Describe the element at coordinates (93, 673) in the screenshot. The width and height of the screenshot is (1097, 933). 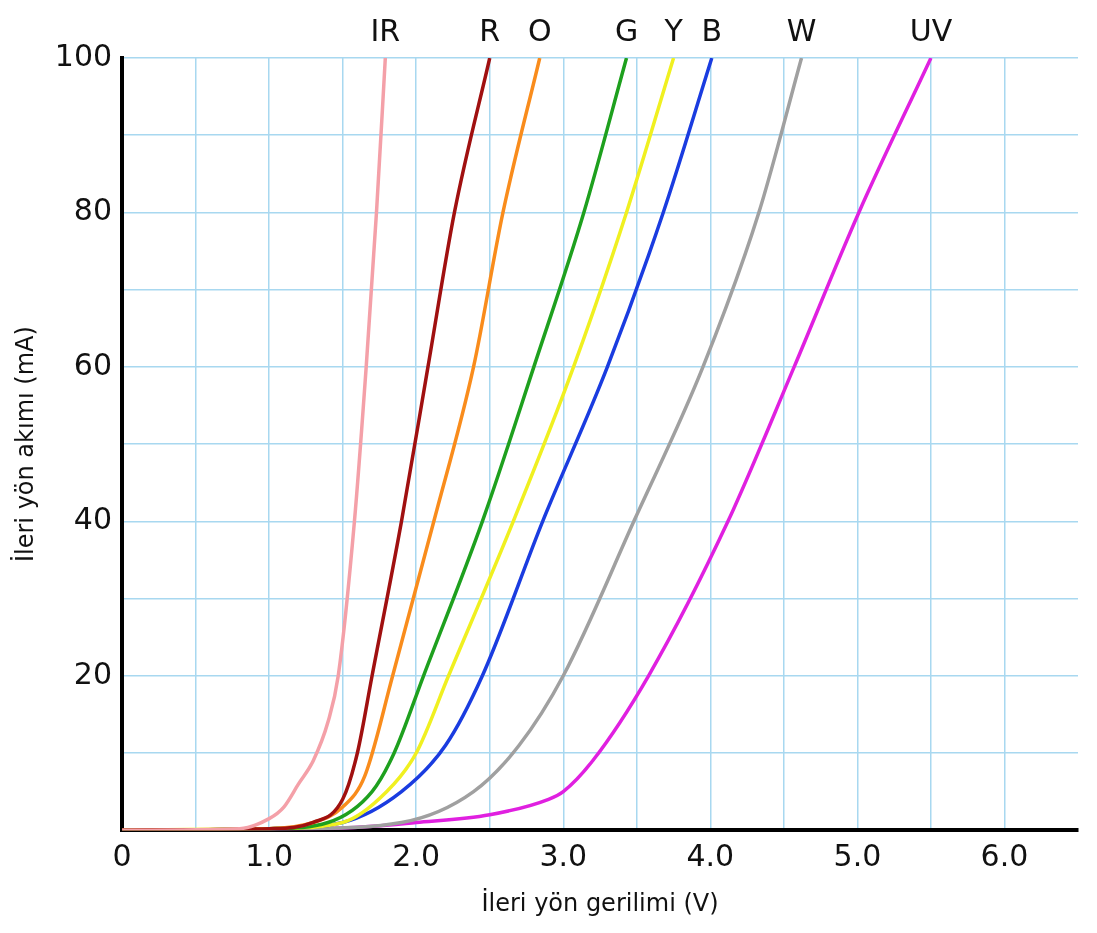
I see `y-tick-label: 20` at that location.